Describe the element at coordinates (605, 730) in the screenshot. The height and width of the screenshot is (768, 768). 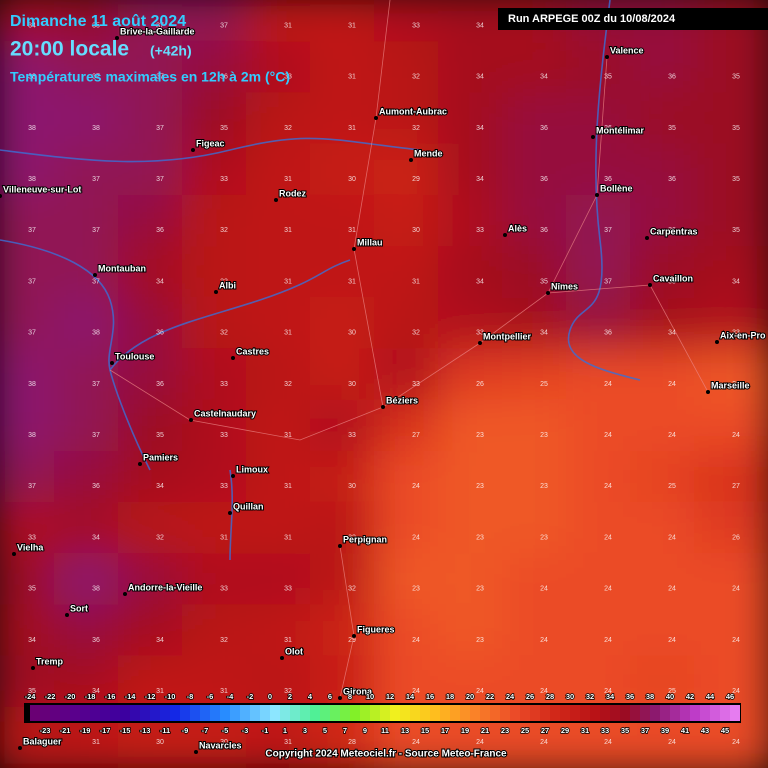
I see `colorbar-label: 33` at that location.